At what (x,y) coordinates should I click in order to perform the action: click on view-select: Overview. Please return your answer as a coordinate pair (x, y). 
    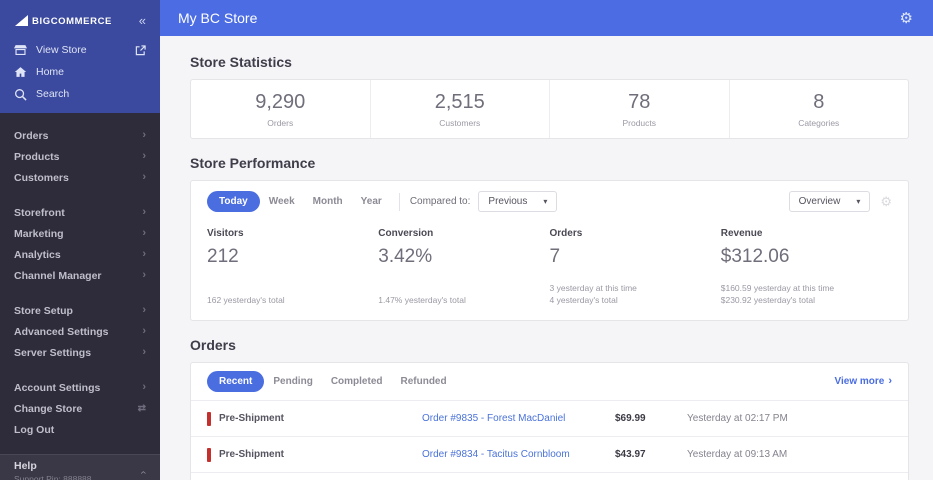
    Looking at the image, I should click on (829, 201).